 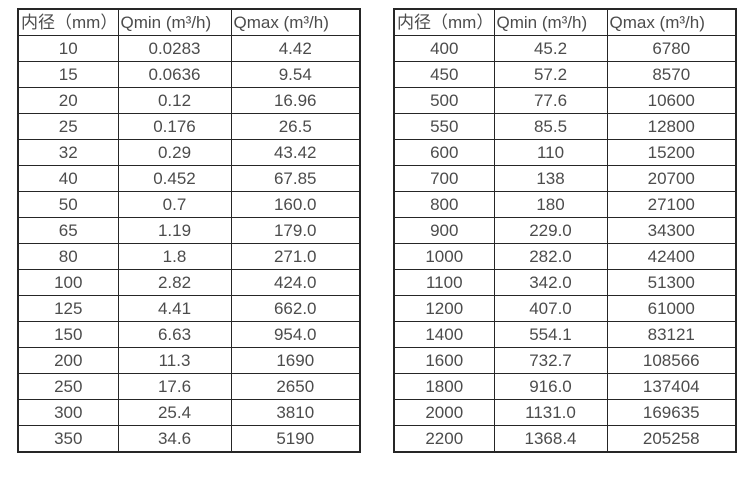 What do you see at coordinates (671, 204) in the screenshot?
I see `table-cell: 27100` at bounding box center [671, 204].